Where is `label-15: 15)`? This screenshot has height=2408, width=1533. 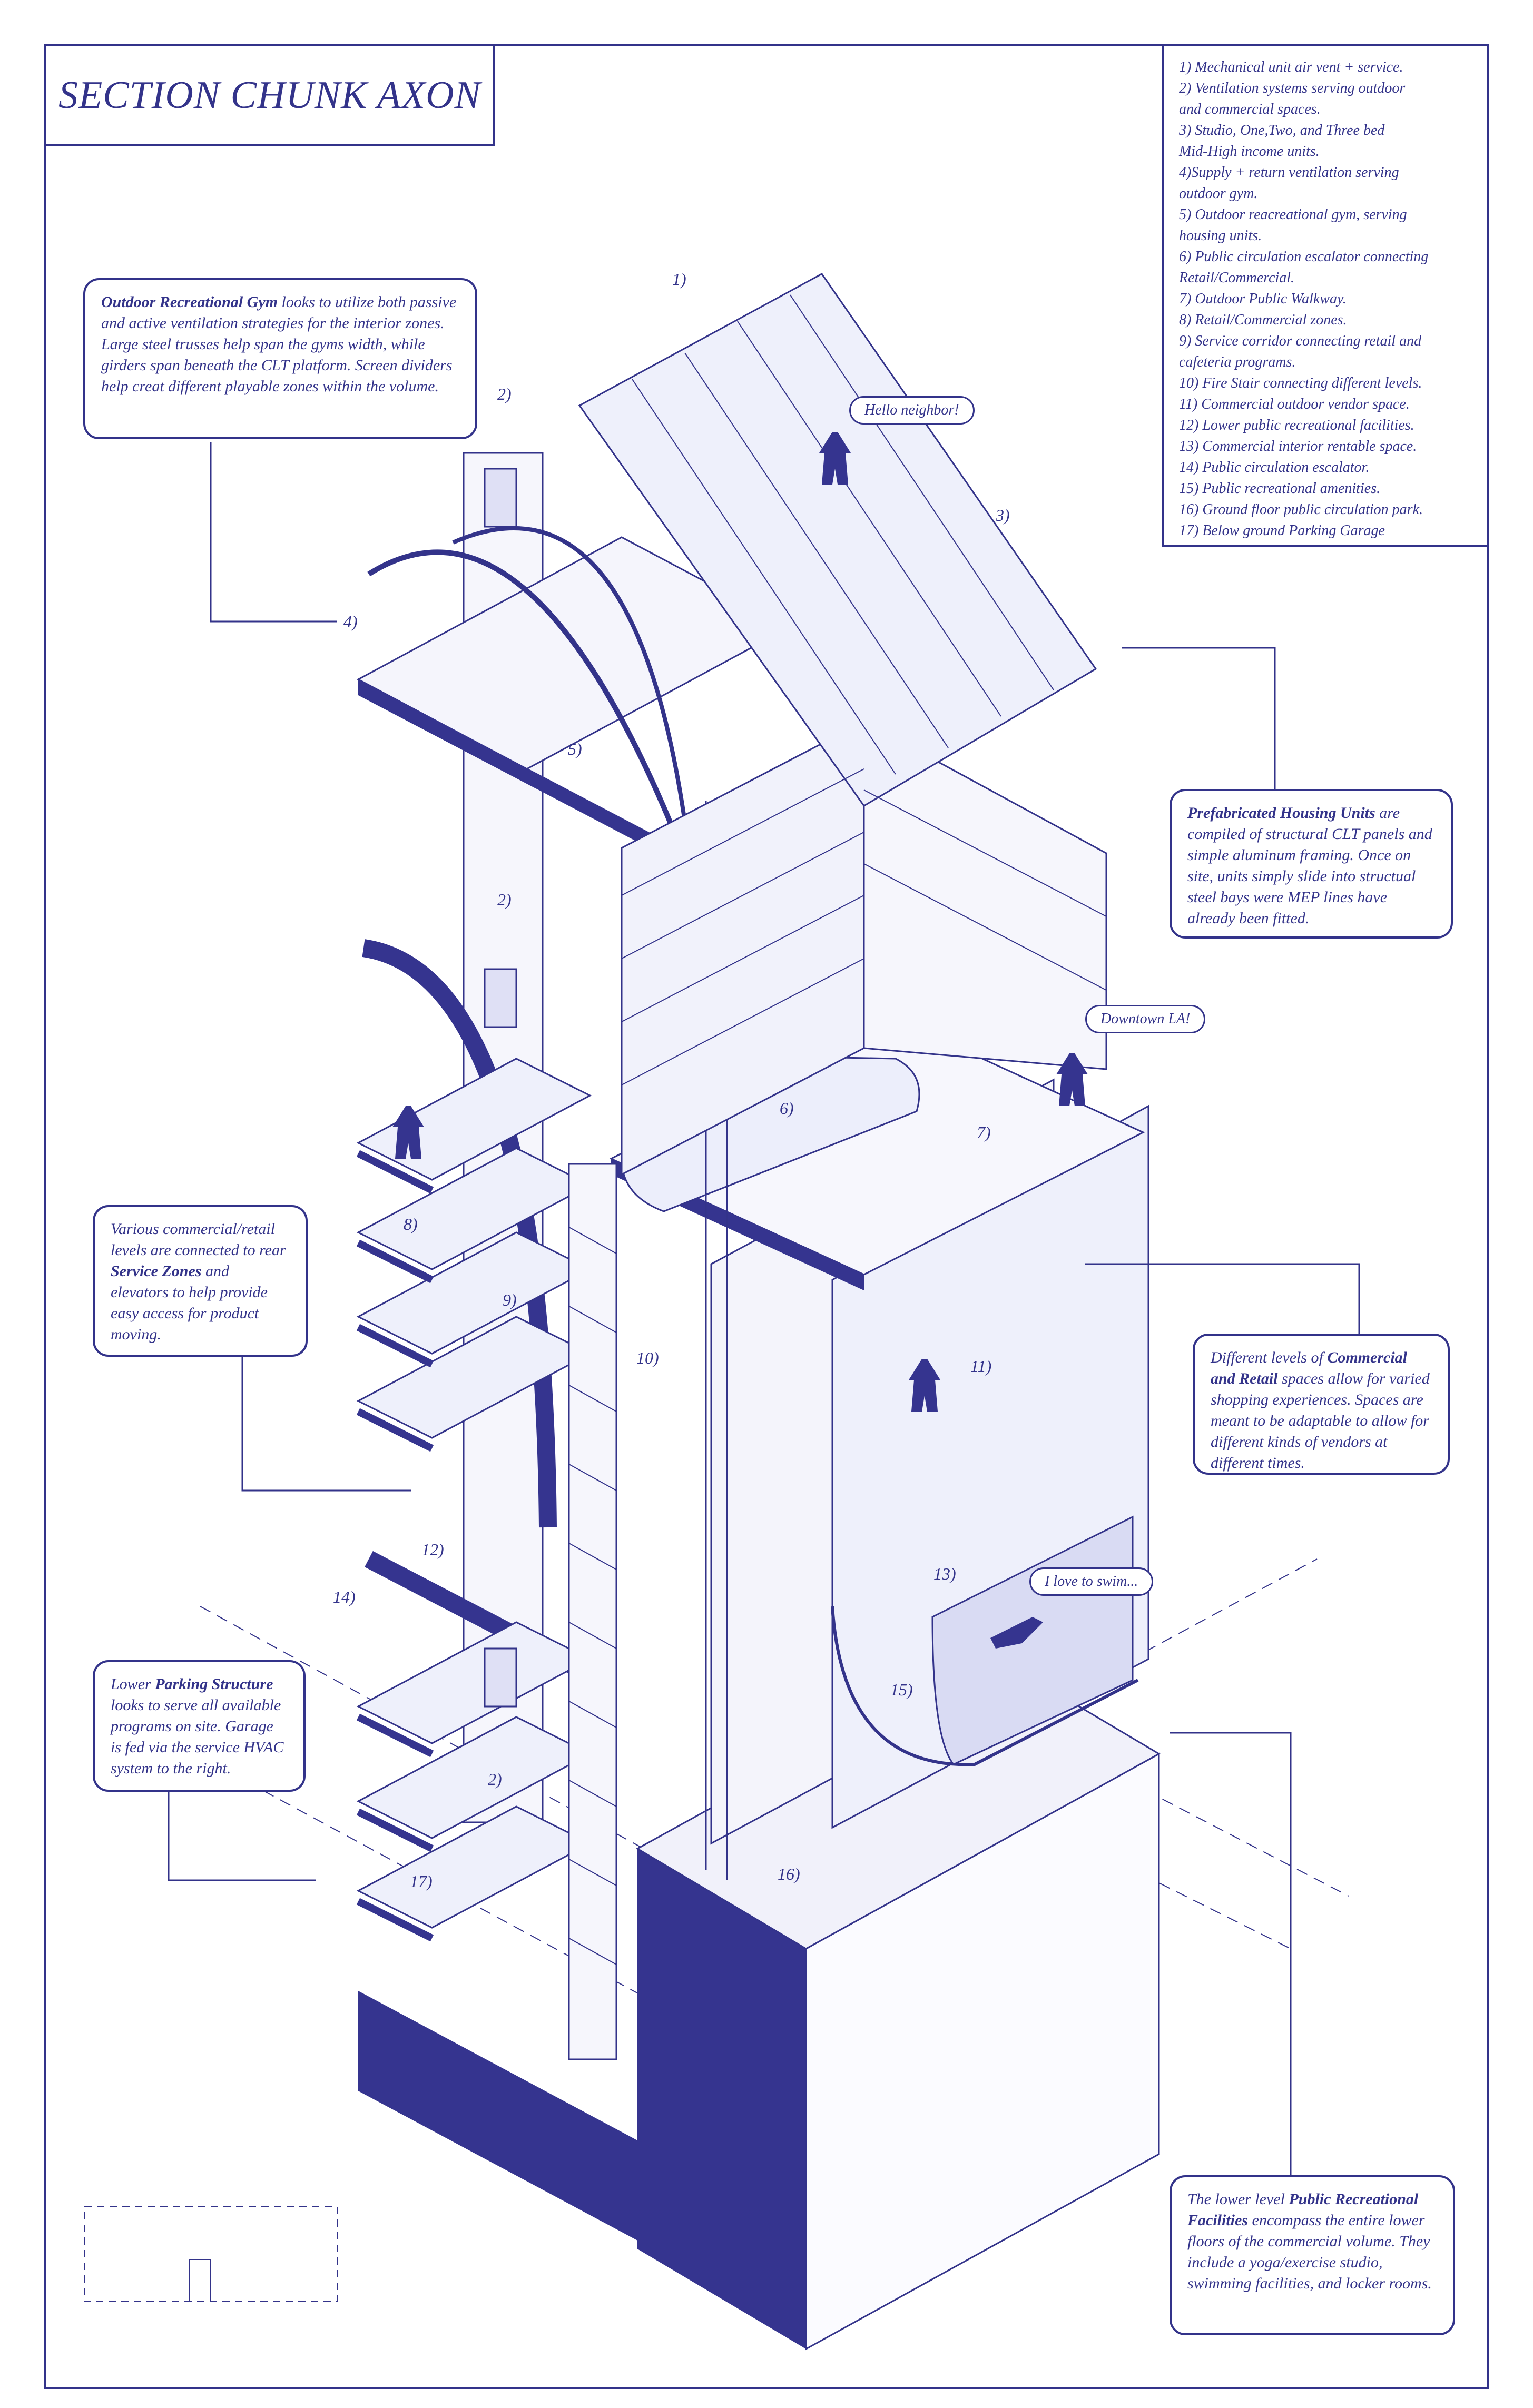 label-15: 15) is located at coordinates (901, 1690).